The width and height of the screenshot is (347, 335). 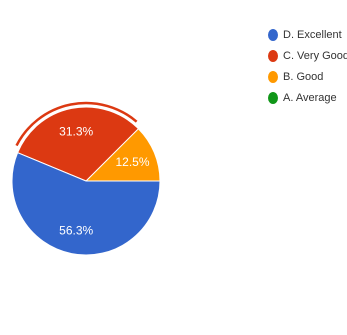 What do you see at coordinates (76, 132) in the screenshot?
I see `slice-label: 31.3%` at bounding box center [76, 132].